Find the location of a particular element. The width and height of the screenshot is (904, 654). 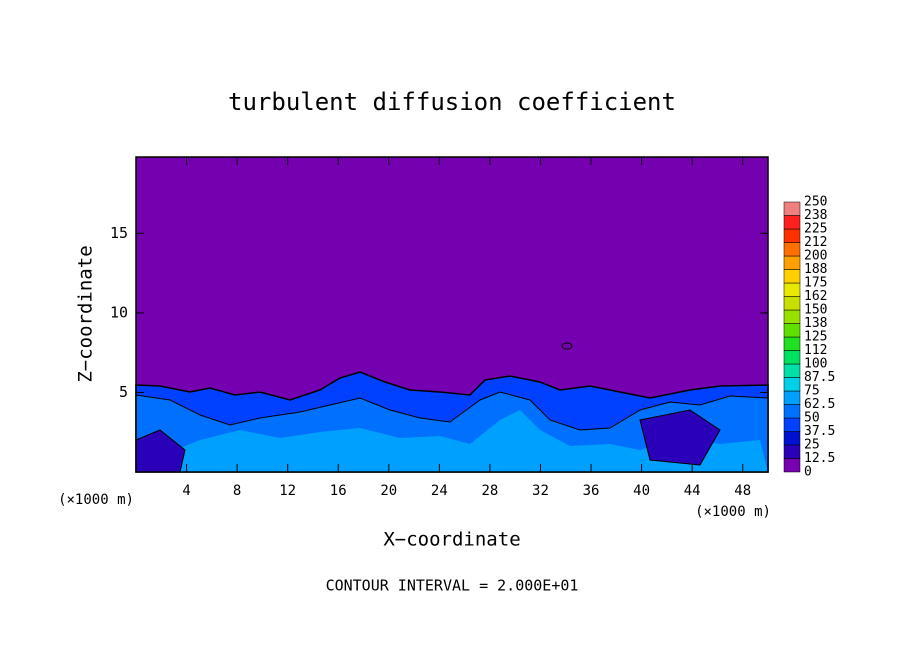

colorbar-label: 212 is located at coordinates (815, 242).